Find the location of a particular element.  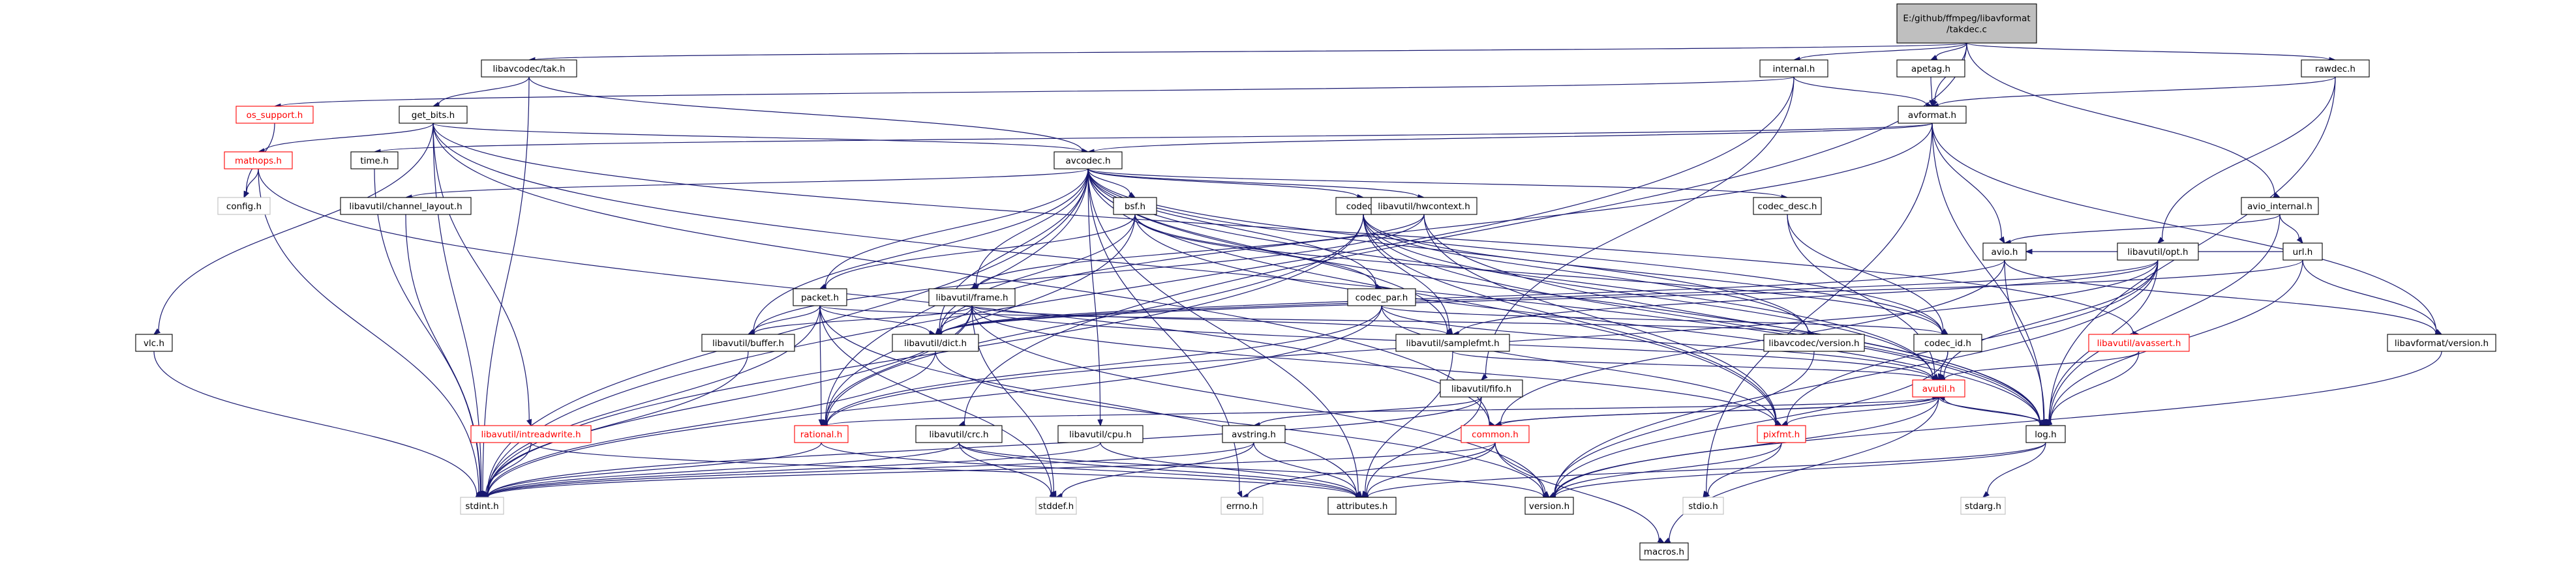

node-avio-internal: avio_internal.h is located at coordinates (2280, 206).